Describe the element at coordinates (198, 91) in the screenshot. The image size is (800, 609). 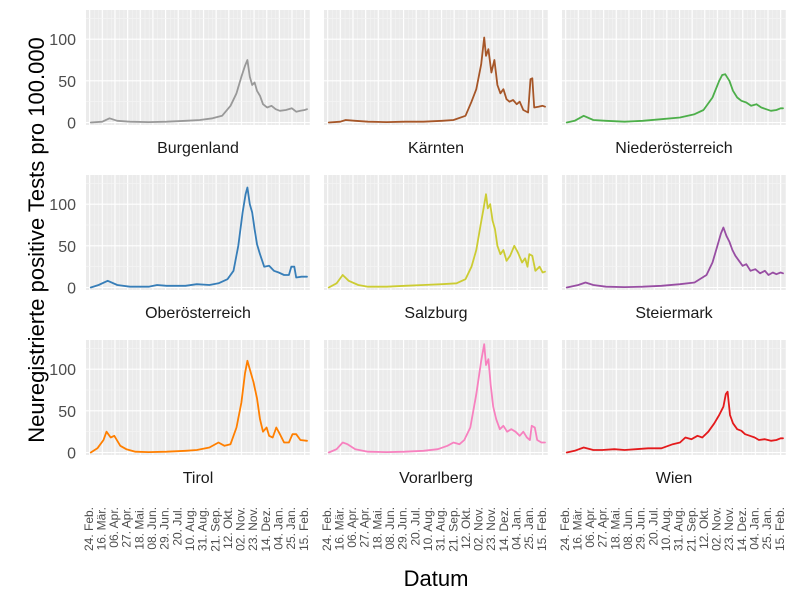
I see `series-line-burgenland` at that location.